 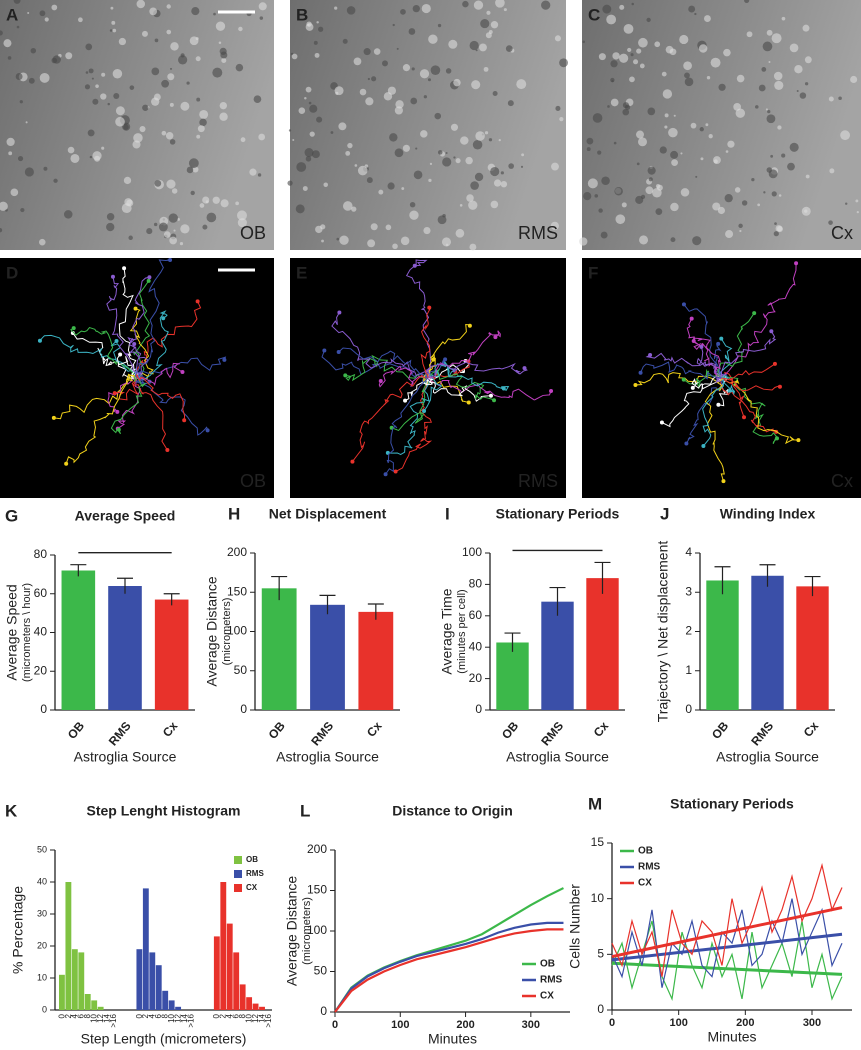 I want to click on chart-title: Stationary Periods, so click(x=558, y=514).